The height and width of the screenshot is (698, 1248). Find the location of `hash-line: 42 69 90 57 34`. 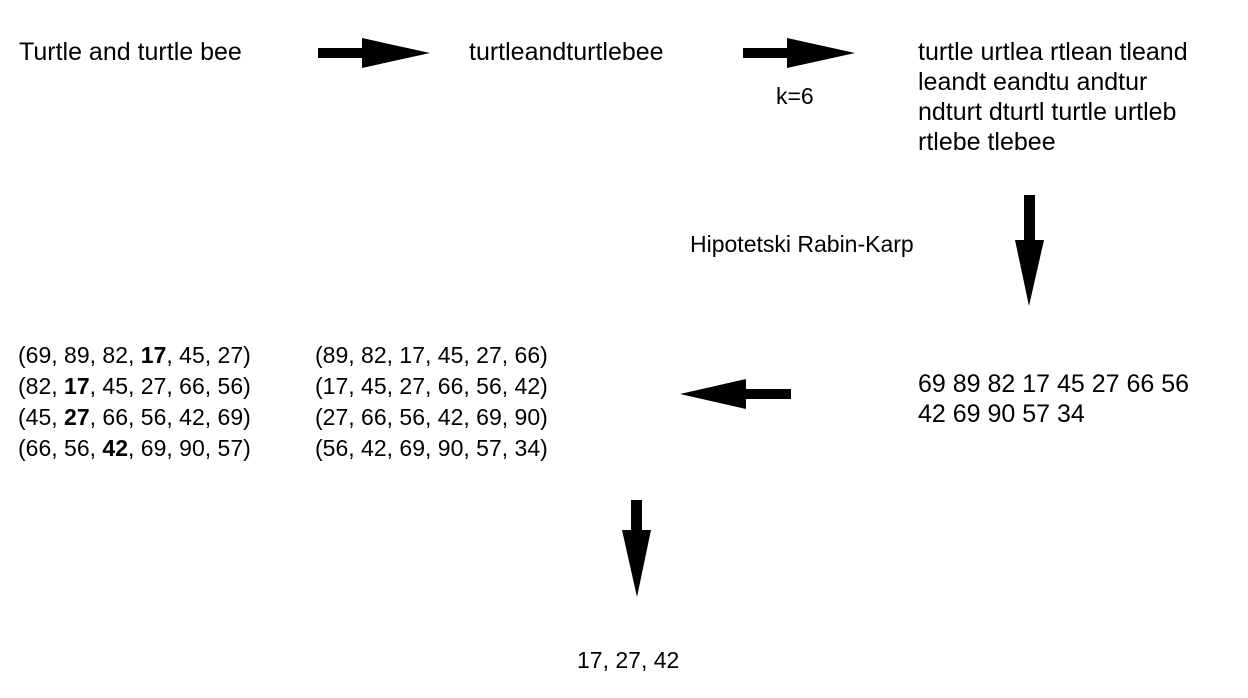

hash-line: 42 69 90 57 34 is located at coordinates (1001, 414).